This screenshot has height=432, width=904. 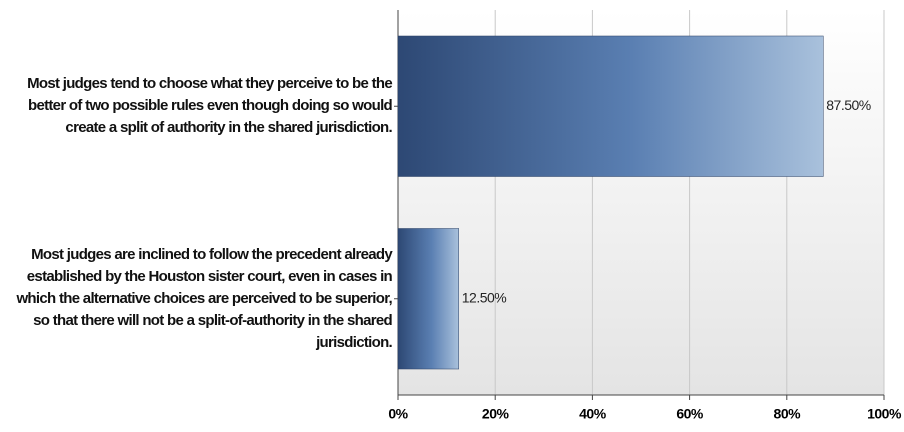 What do you see at coordinates (848, 105) in the screenshot?
I see `value-label: 87.50%` at bounding box center [848, 105].